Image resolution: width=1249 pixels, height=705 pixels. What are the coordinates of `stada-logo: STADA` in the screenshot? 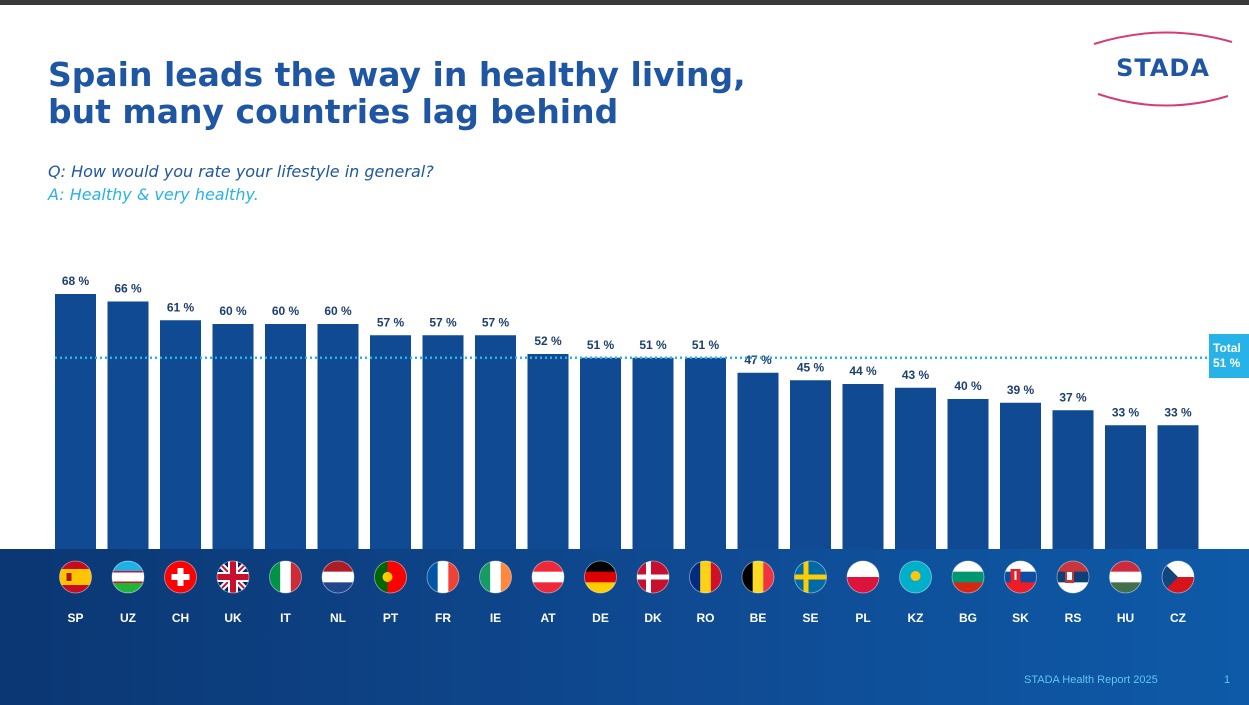 It's located at (1163, 68).